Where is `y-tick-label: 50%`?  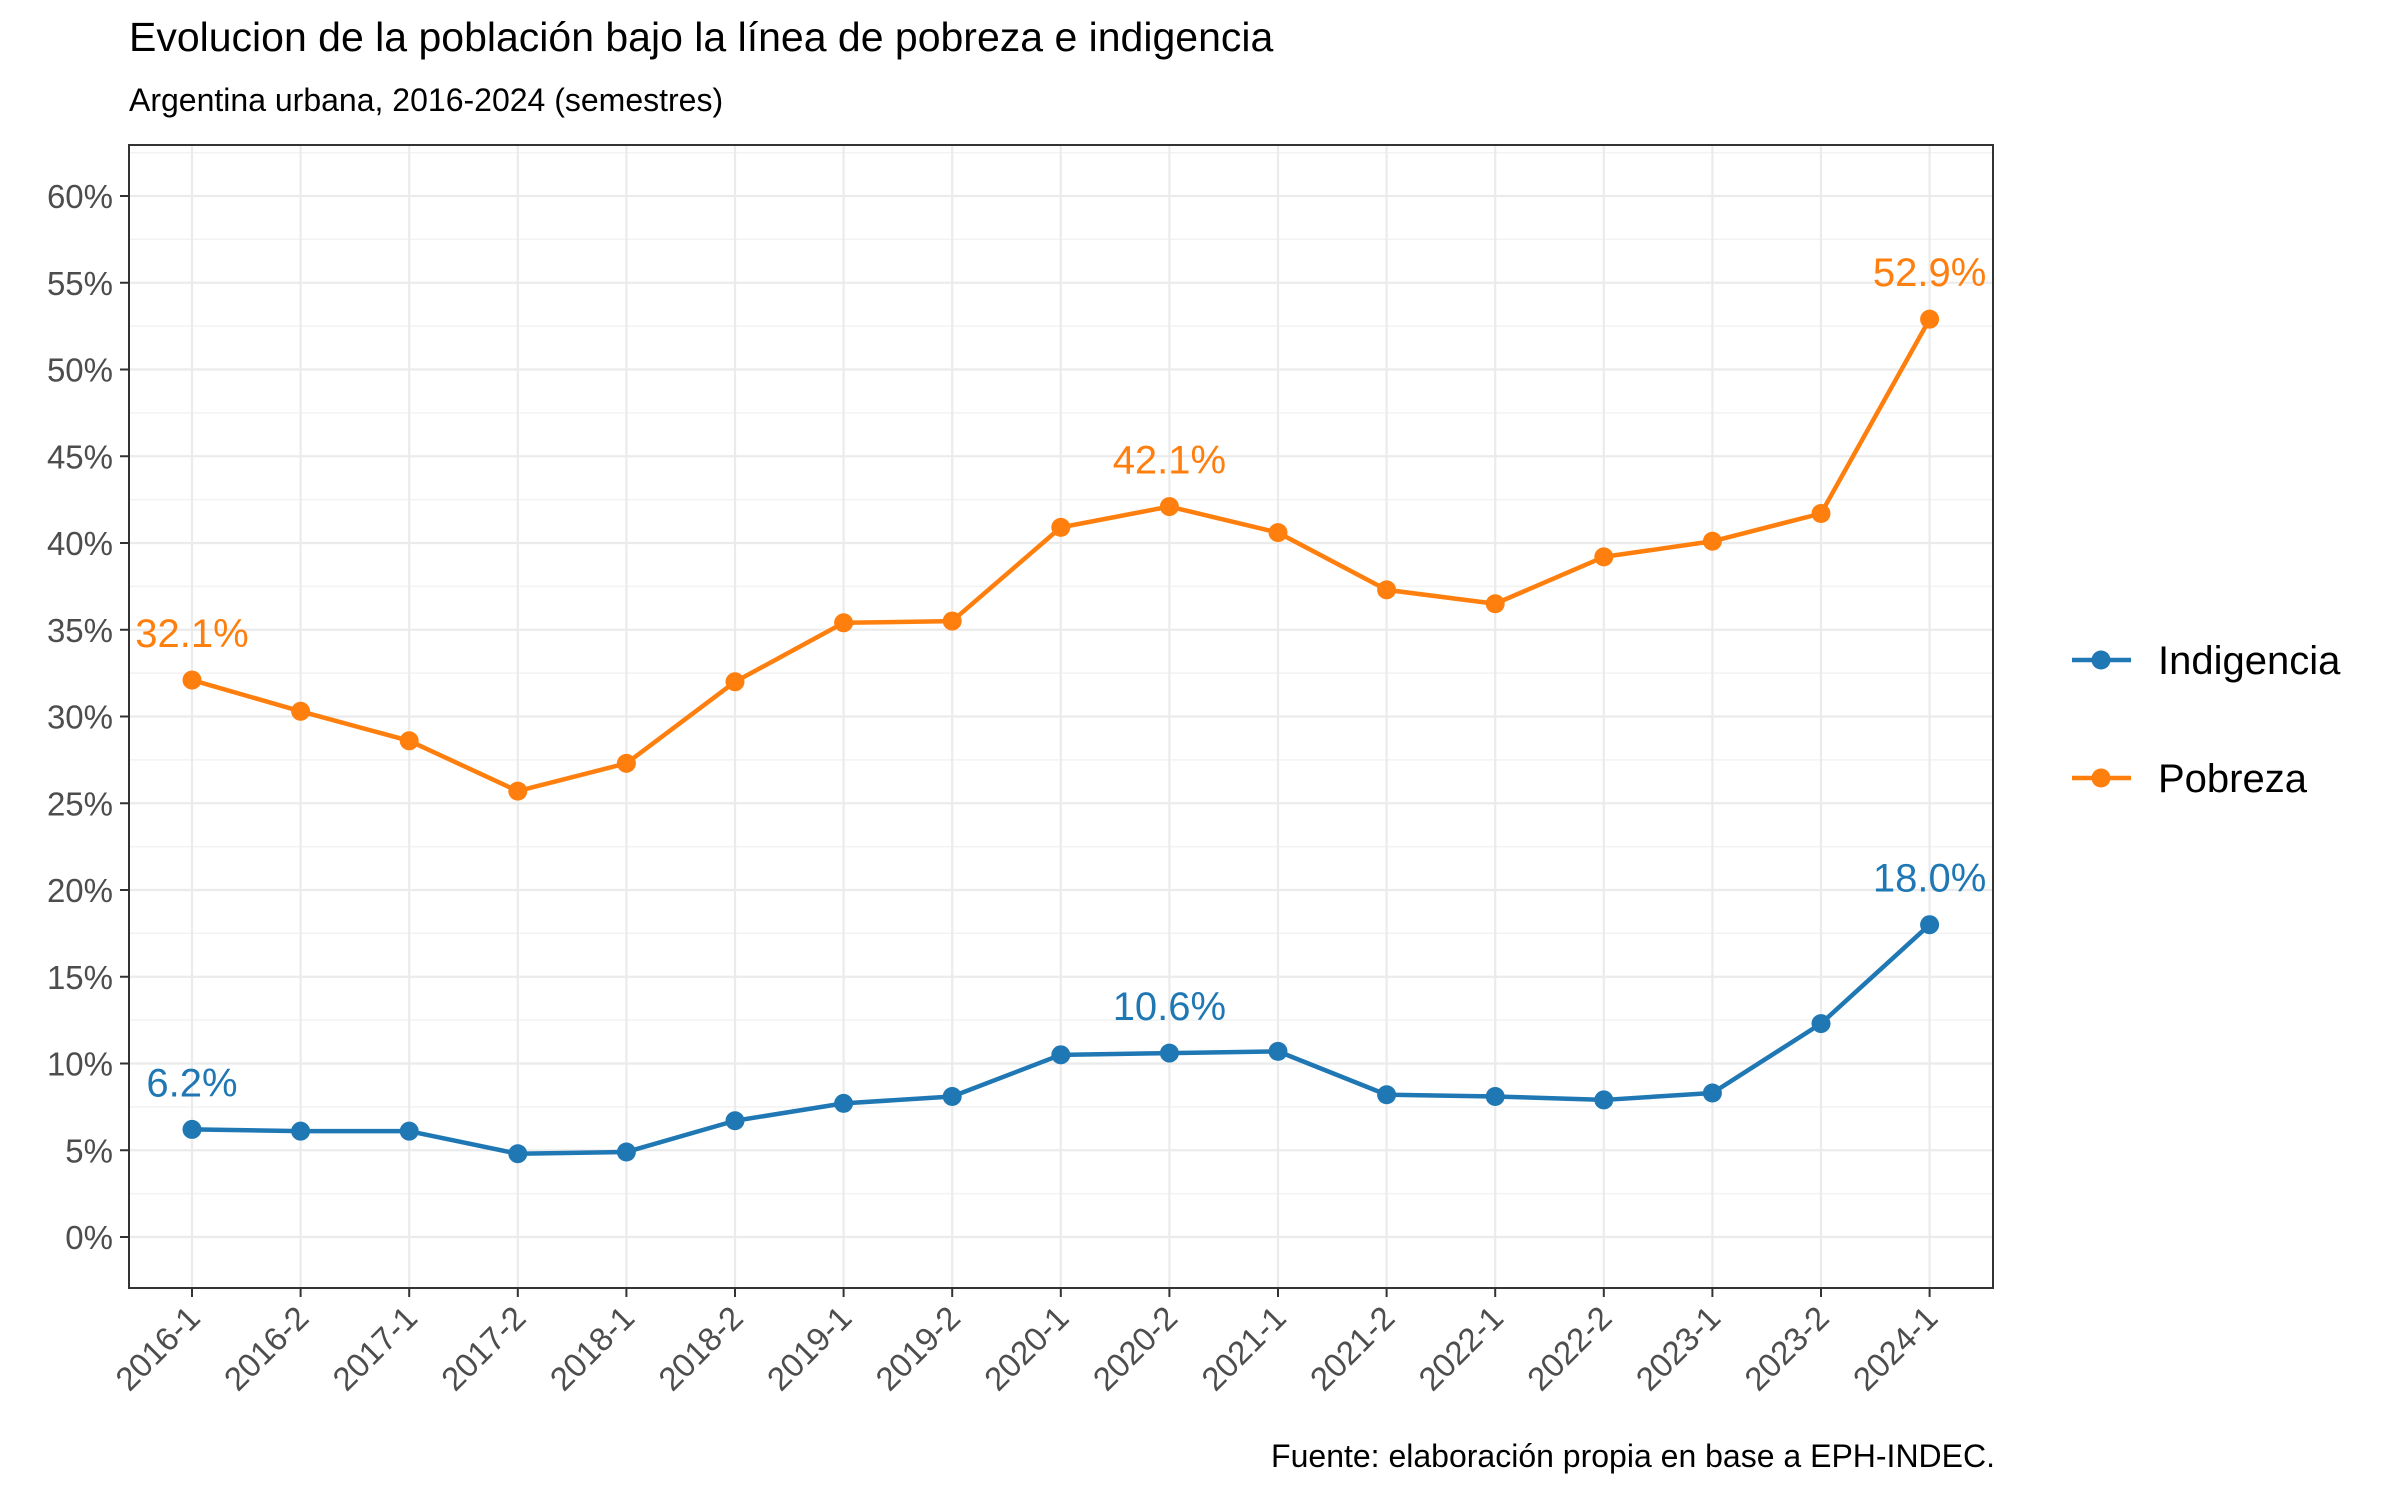
y-tick-label: 50% is located at coordinates (80, 370).